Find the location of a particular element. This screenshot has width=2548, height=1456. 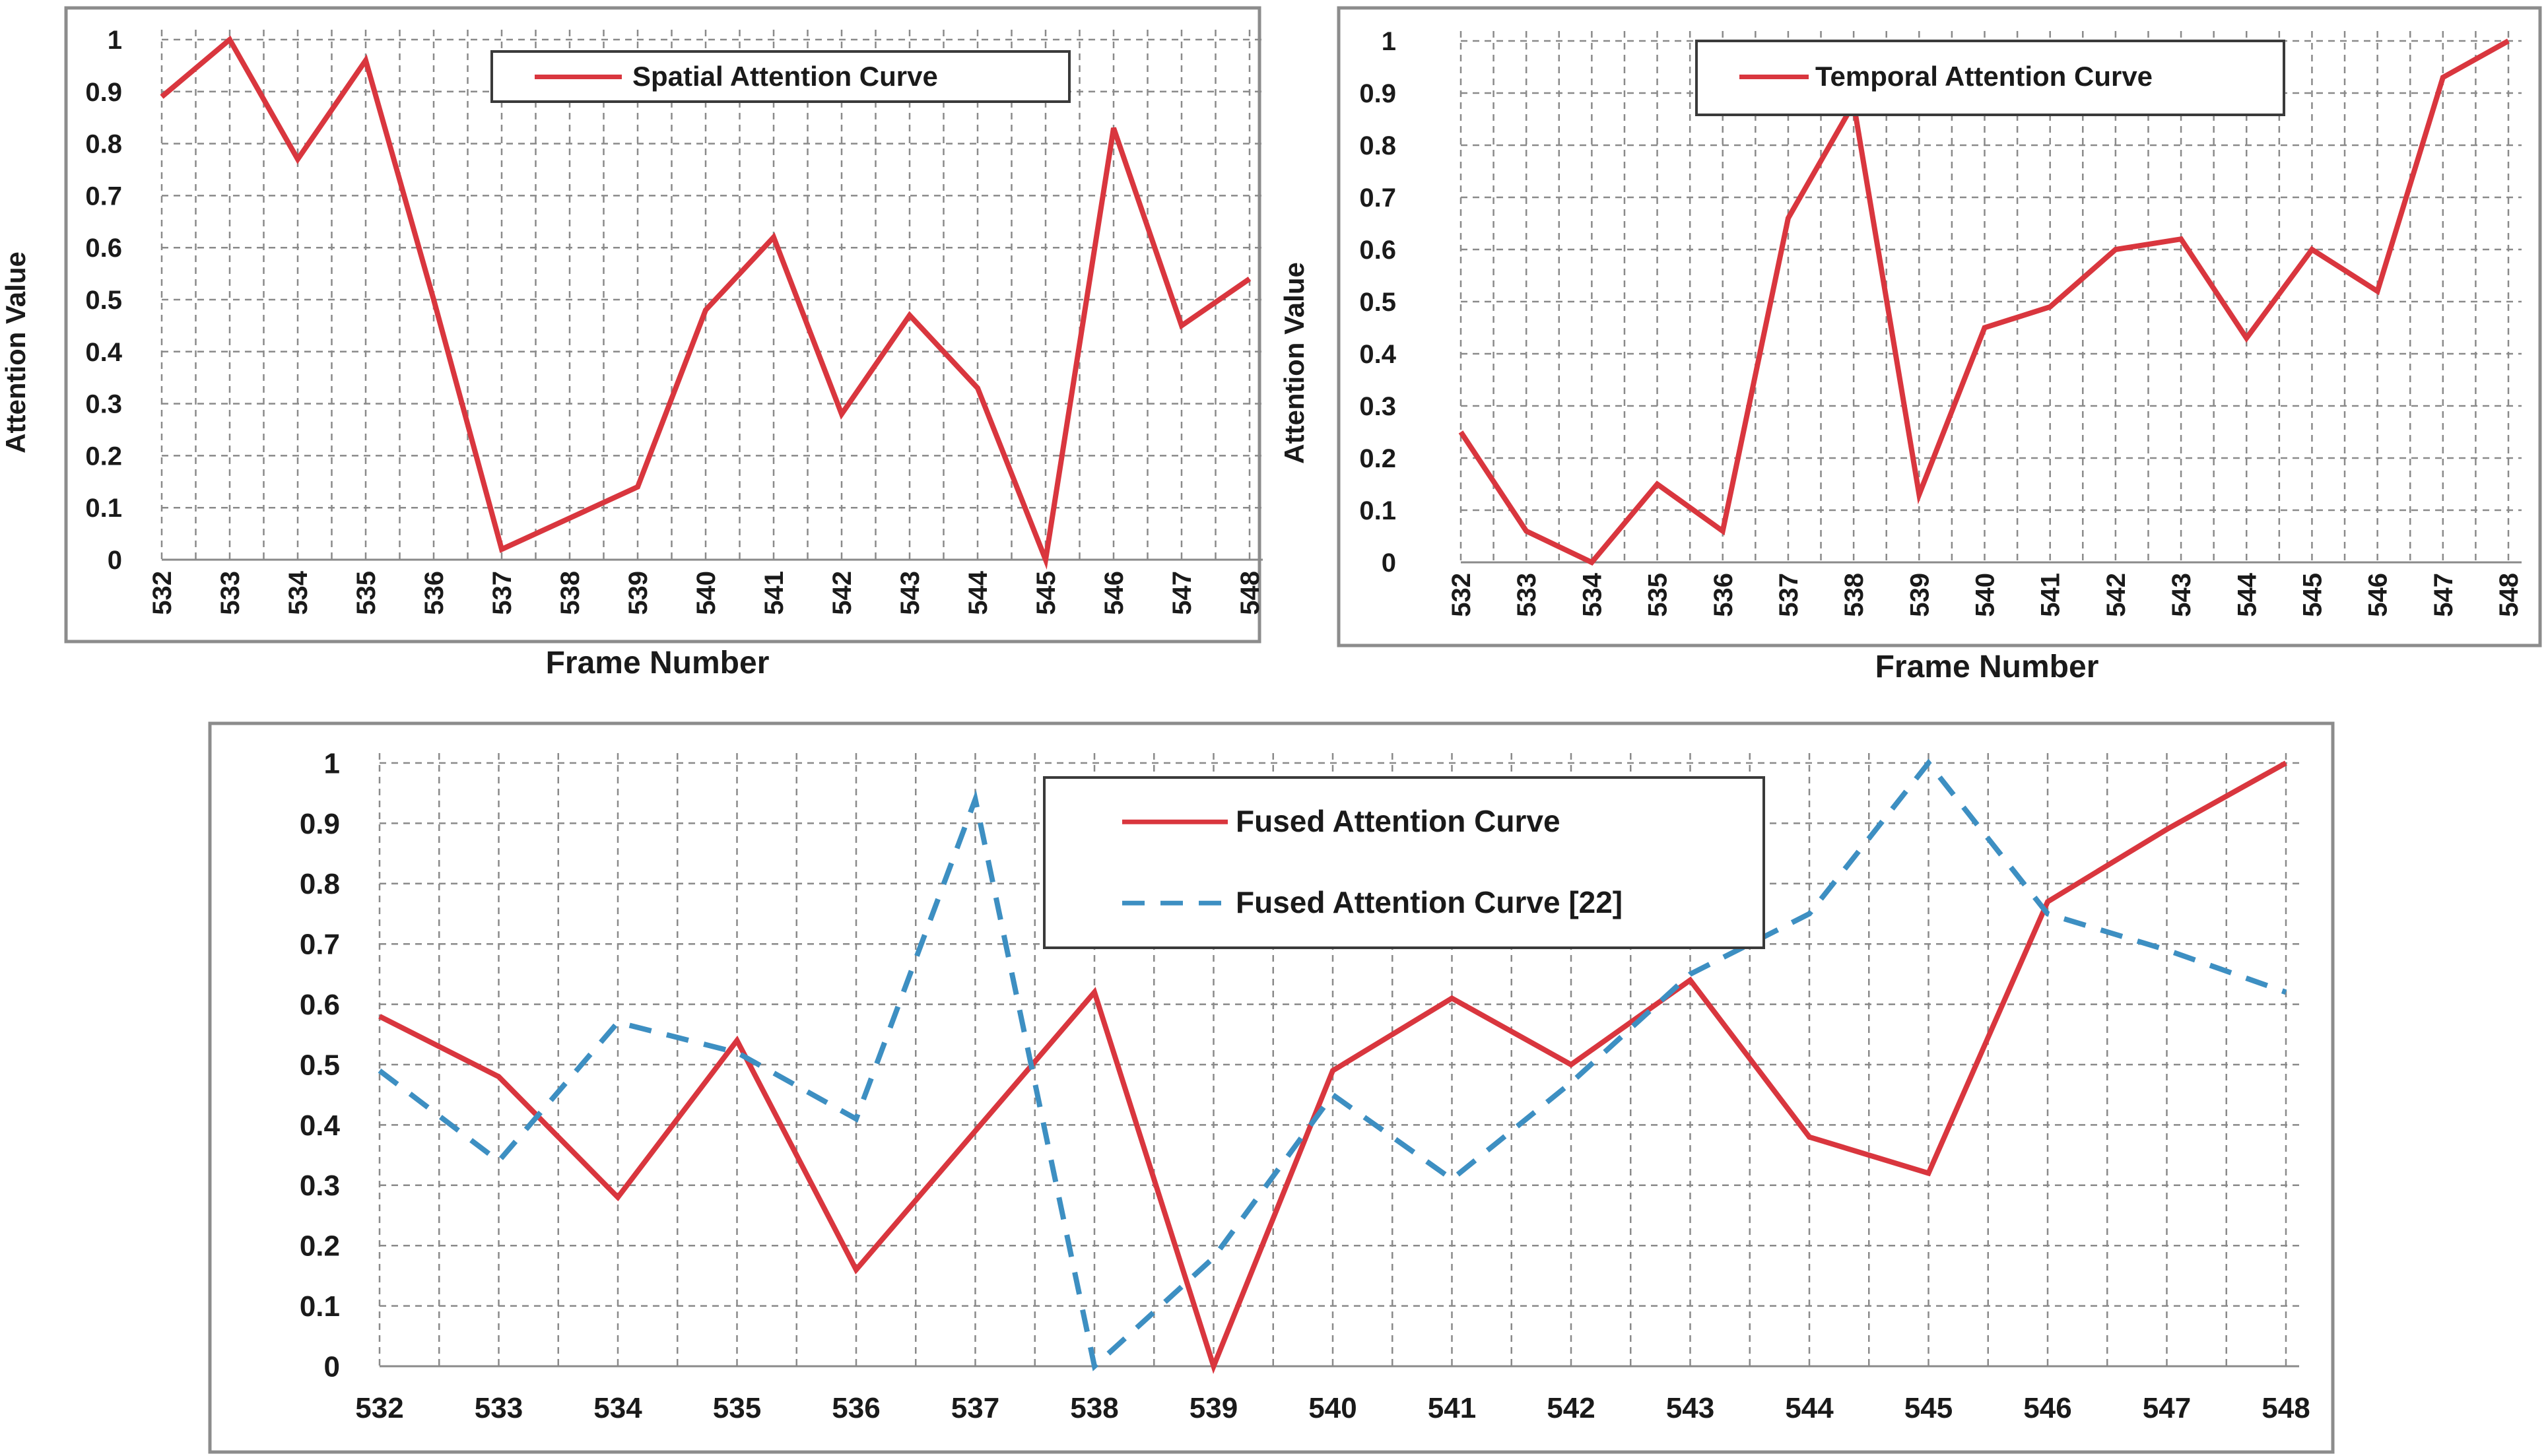

legend-label-2: Fused Attention Curve [22] is located at coordinates (1430, 902).